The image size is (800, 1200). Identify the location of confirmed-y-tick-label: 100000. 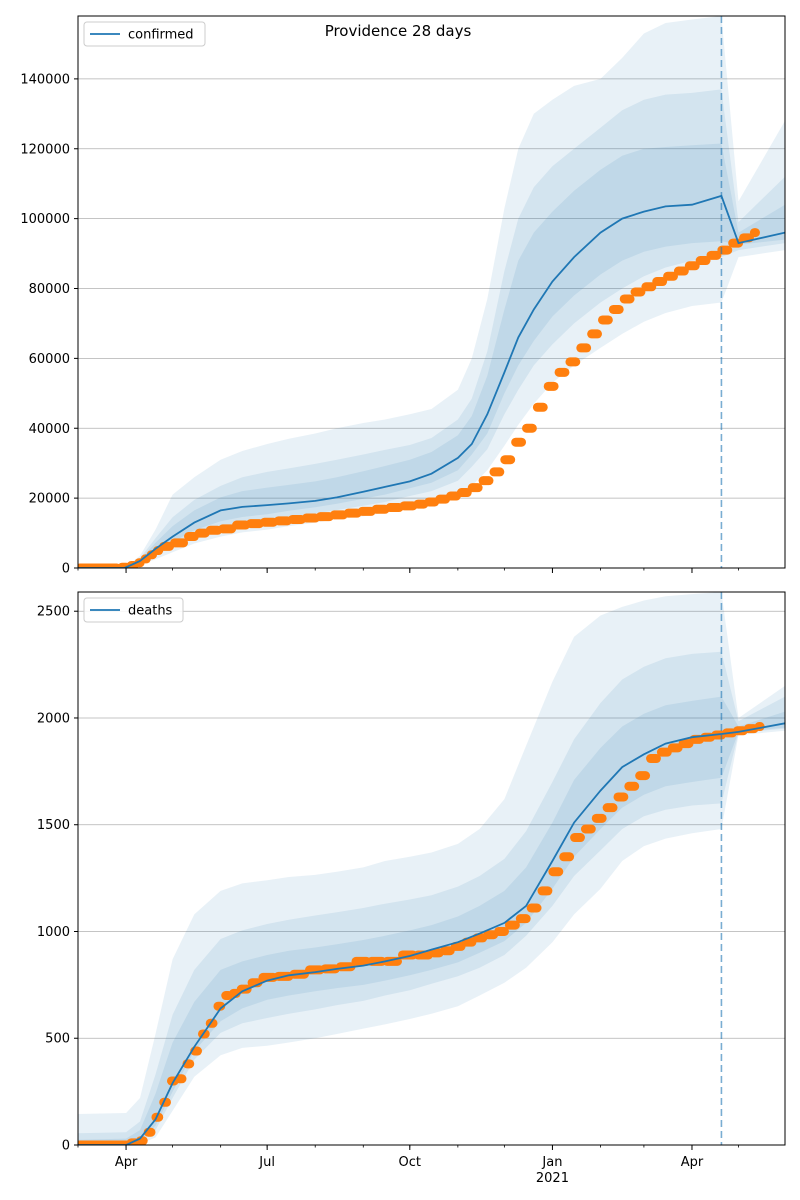
(45, 219).